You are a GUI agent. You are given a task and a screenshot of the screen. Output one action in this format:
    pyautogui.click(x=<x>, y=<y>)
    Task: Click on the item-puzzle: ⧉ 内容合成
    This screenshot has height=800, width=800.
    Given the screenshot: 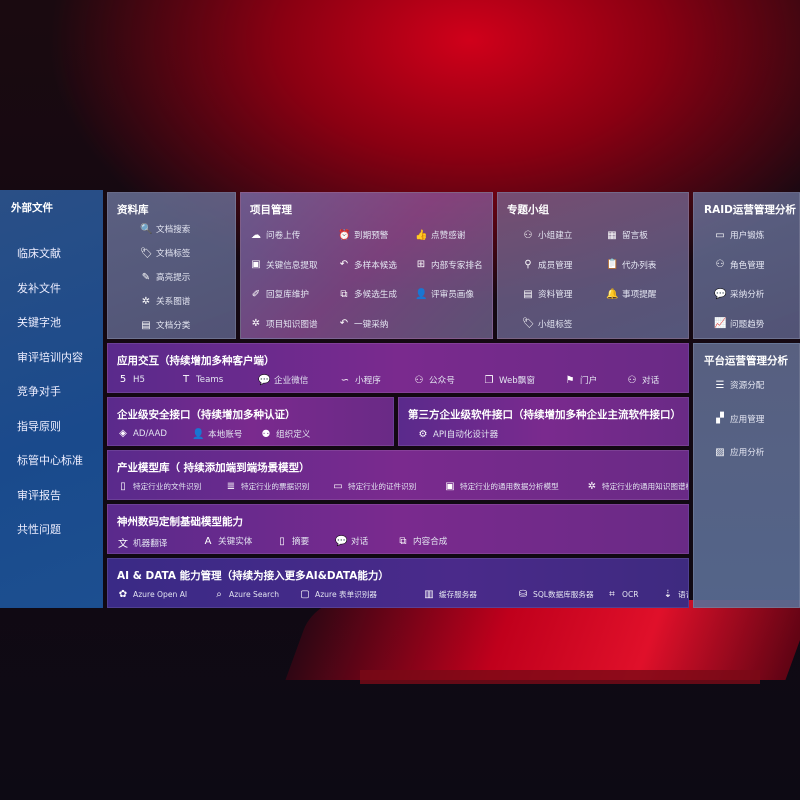 What is the action you would take?
    pyautogui.click(x=422, y=541)
    